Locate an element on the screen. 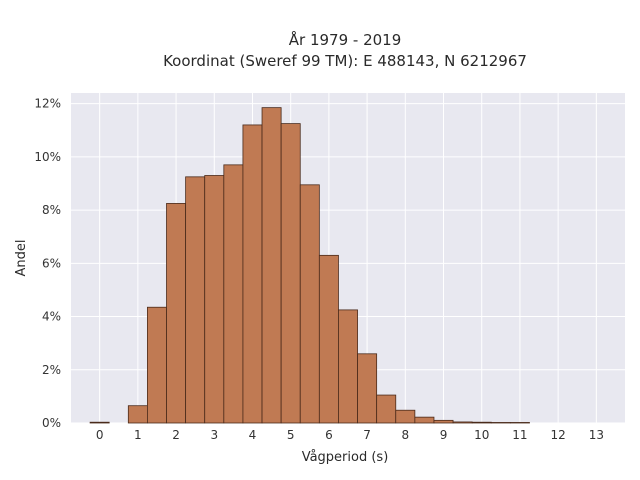 The width and height of the screenshot is (640, 480). x-tick-label: 13 is located at coordinates (596, 435).